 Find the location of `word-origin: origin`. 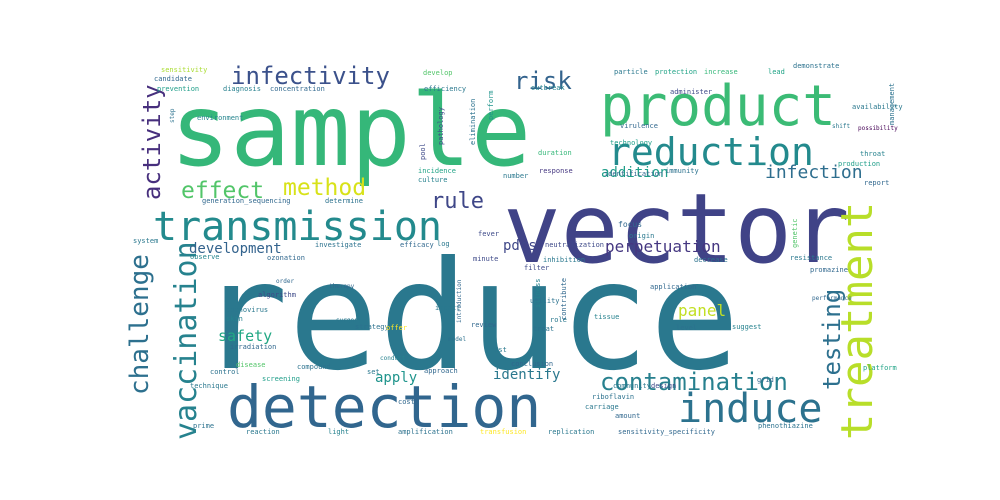

word-origin: origin is located at coordinates (641, 236).